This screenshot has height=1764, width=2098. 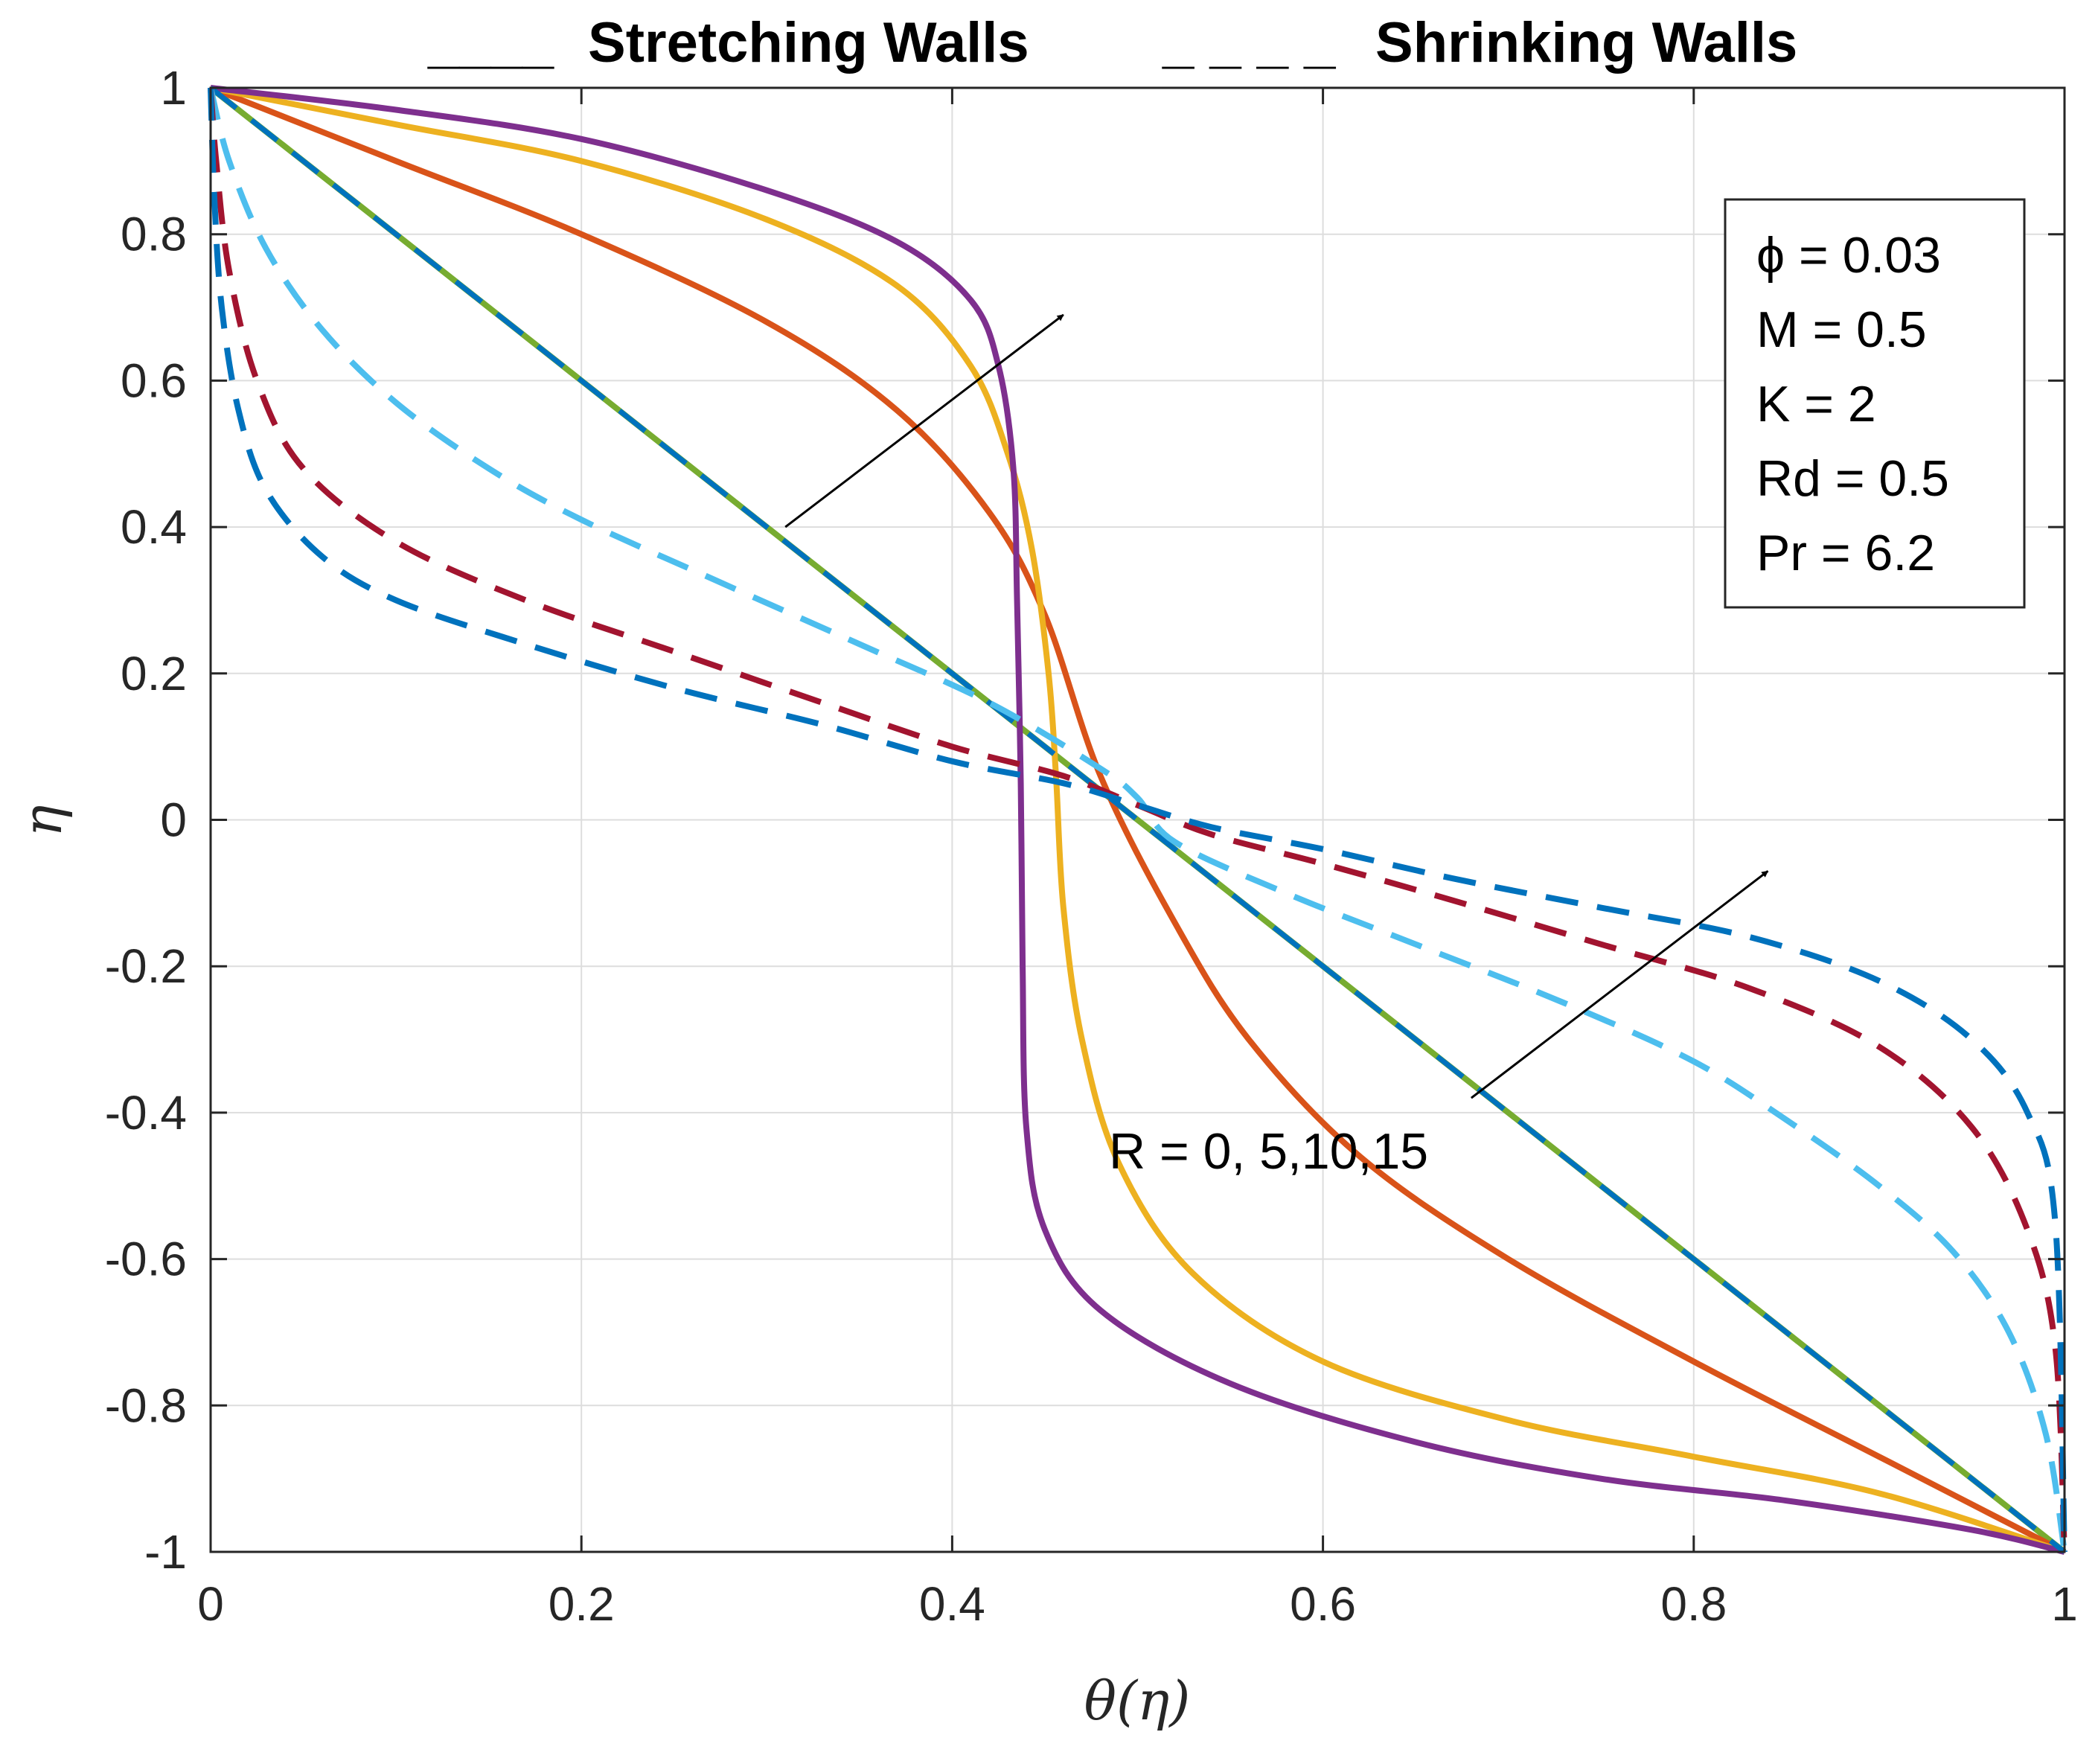 What do you see at coordinates (154, 673) in the screenshot?
I see `y-tick-label: 0.2` at bounding box center [154, 673].